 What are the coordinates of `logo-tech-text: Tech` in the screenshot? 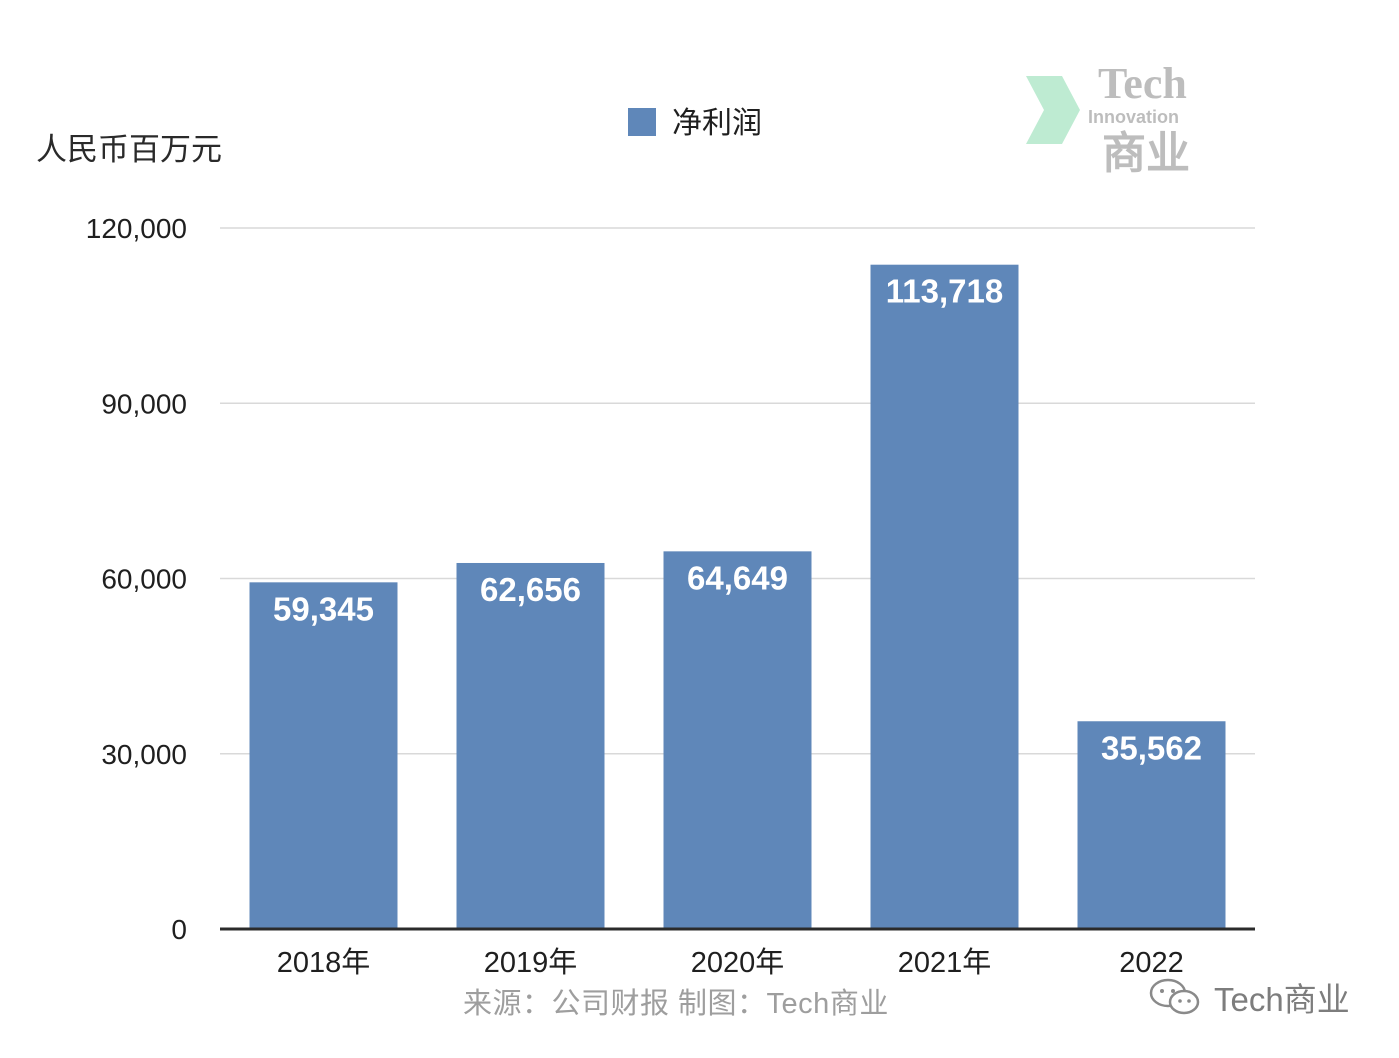 It's located at (1142, 83).